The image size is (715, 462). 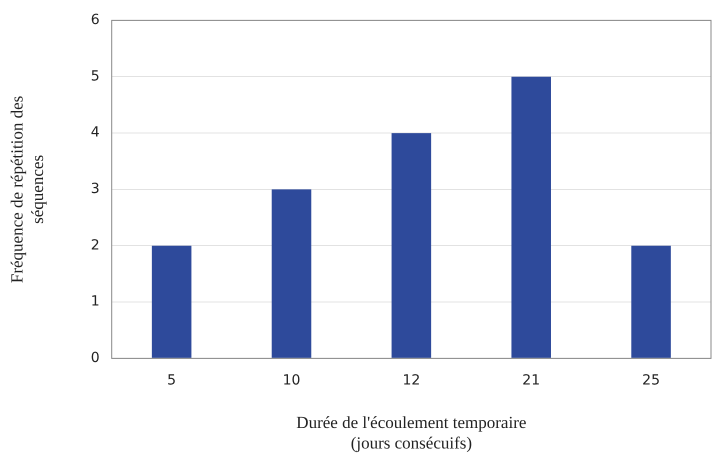 What do you see at coordinates (95, 76) in the screenshot?
I see `y-tick-label: 5` at bounding box center [95, 76].